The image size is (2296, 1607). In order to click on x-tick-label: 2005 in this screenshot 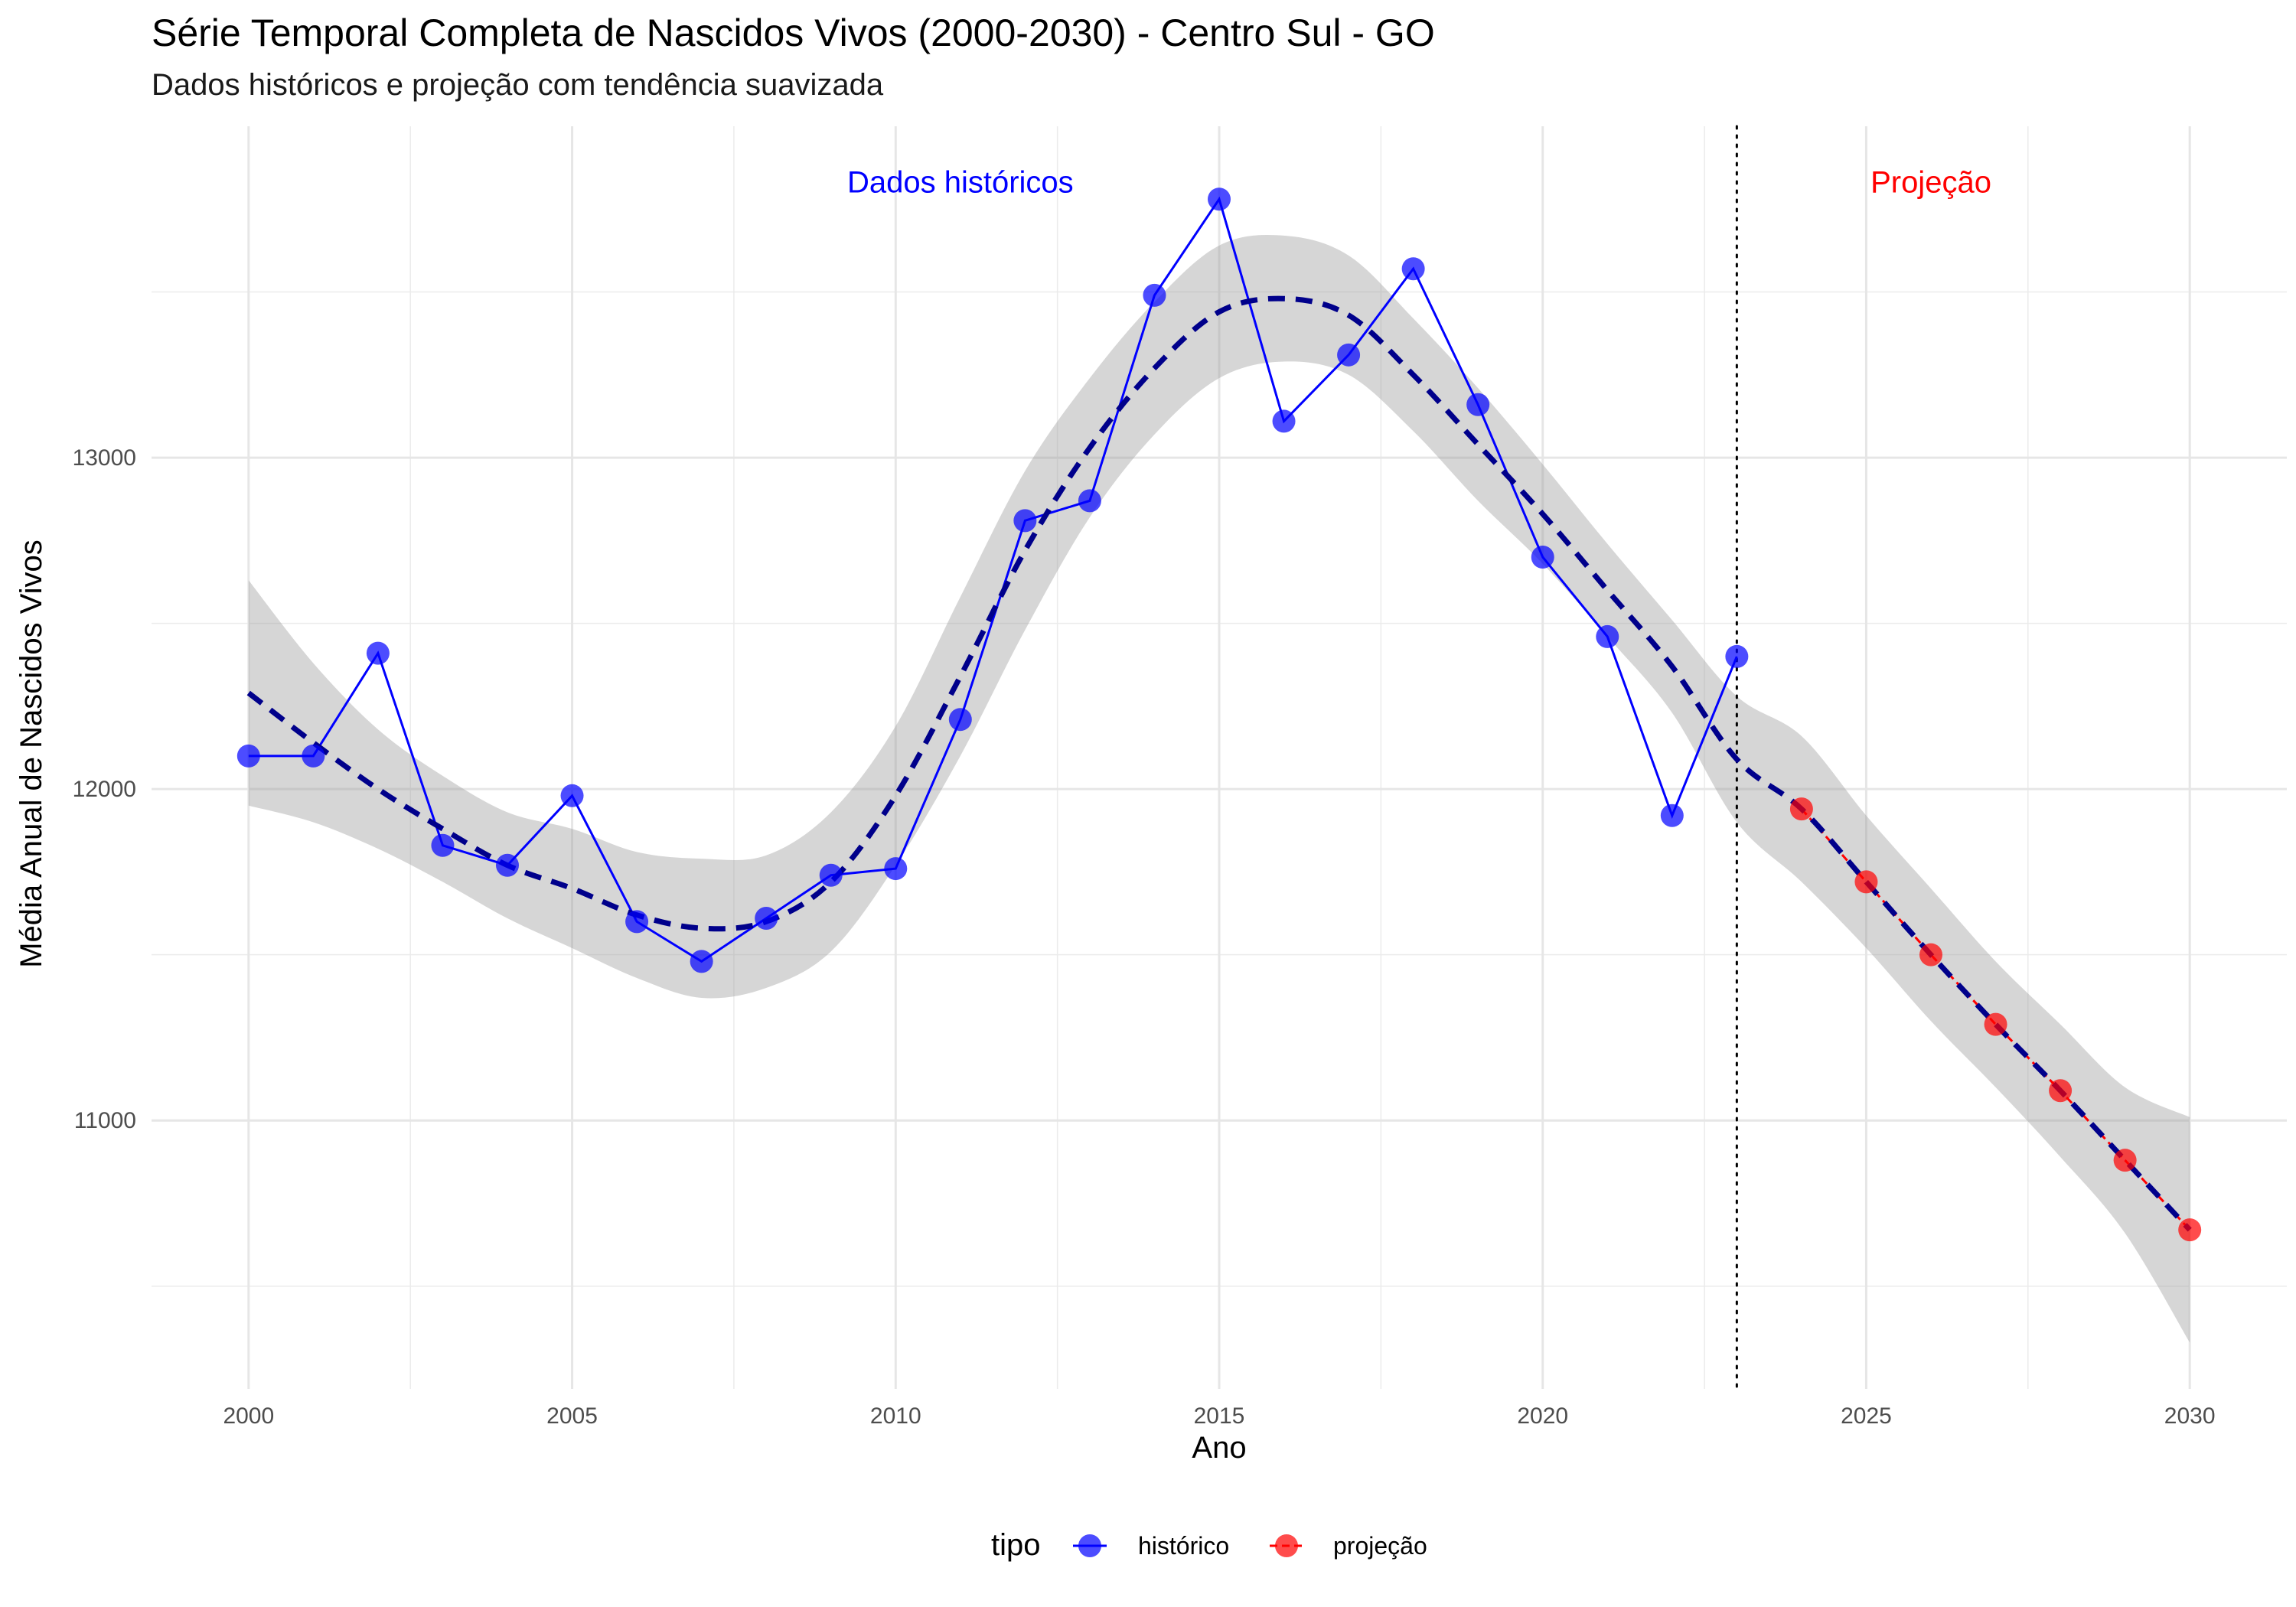, I will do `click(572, 1416)`.